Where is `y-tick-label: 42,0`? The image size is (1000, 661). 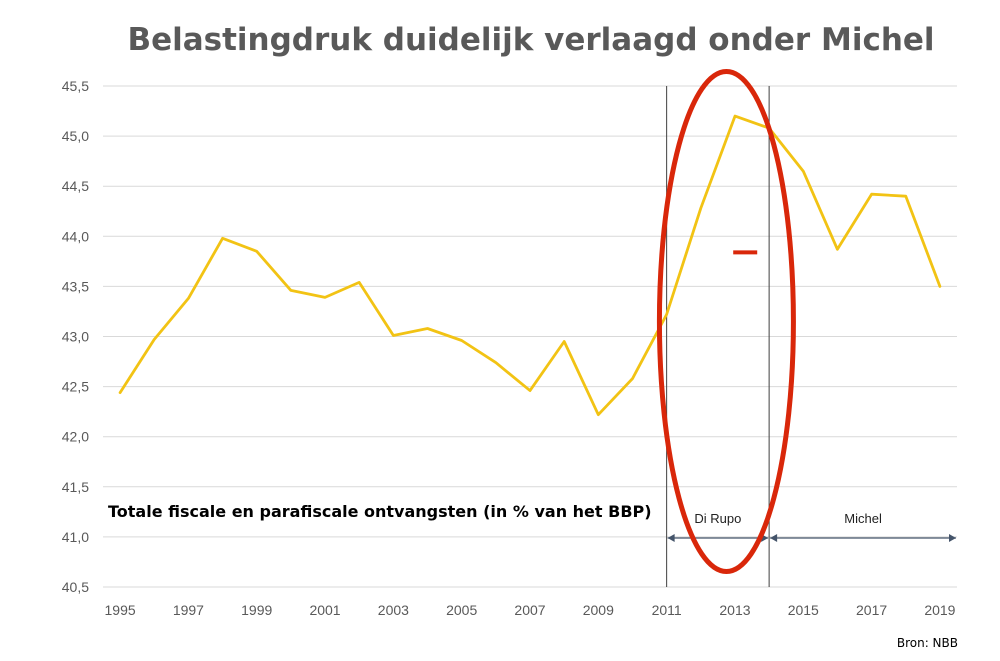
y-tick-label: 42,0 is located at coordinates (75, 437).